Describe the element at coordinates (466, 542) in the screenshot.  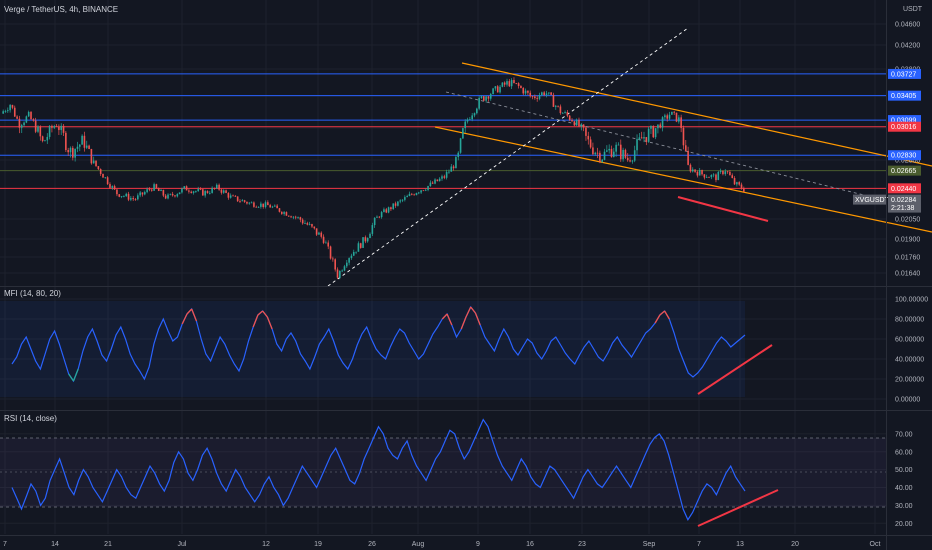
I see `time-axis: 7 14 21 Jul 12 19 26 Aug 9 16 23 Sep 7 13 20 Oct` at that location.